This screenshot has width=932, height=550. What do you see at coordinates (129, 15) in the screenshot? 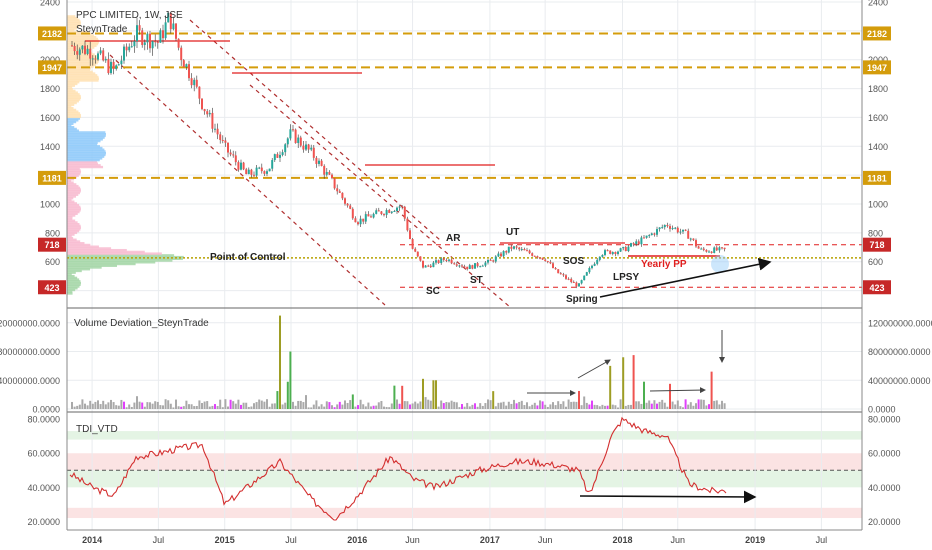
I see `chart-title: PPC LIMITED, 1W, JSE` at bounding box center [129, 15].